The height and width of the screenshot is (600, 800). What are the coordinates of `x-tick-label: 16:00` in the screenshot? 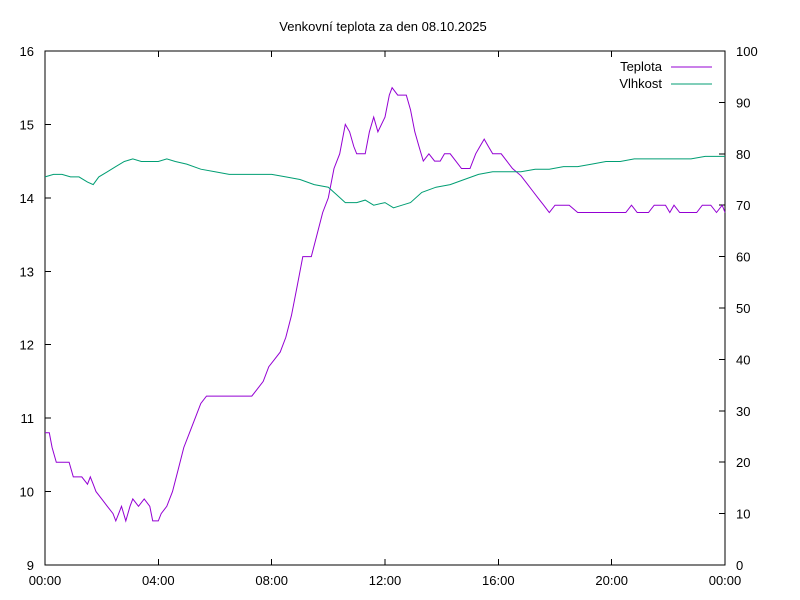 It's located at (498, 580).